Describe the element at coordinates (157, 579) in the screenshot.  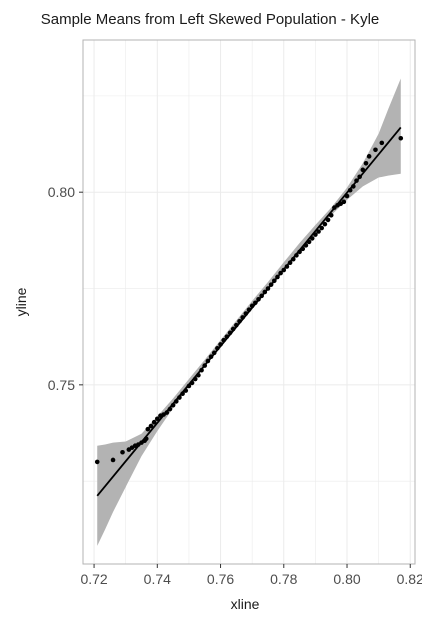
I see `x-tick-label: 0.74` at that location.